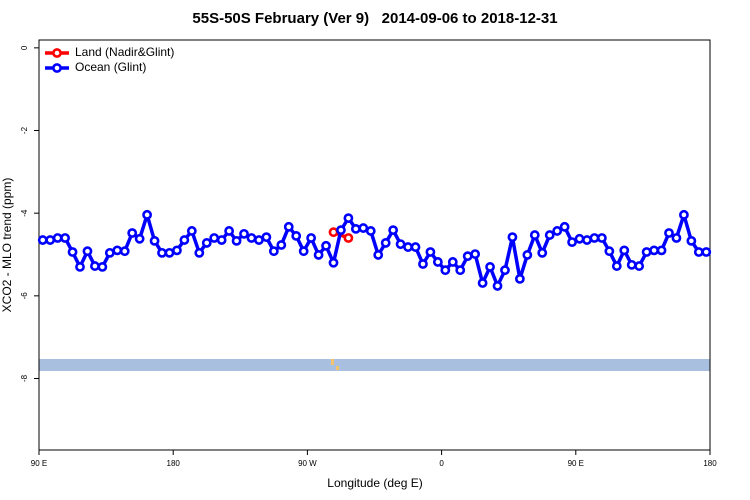 This screenshot has width=750, height=500. Describe the element at coordinates (24, 213) in the screenshot. I see `y-tick-label: -4` at that location.